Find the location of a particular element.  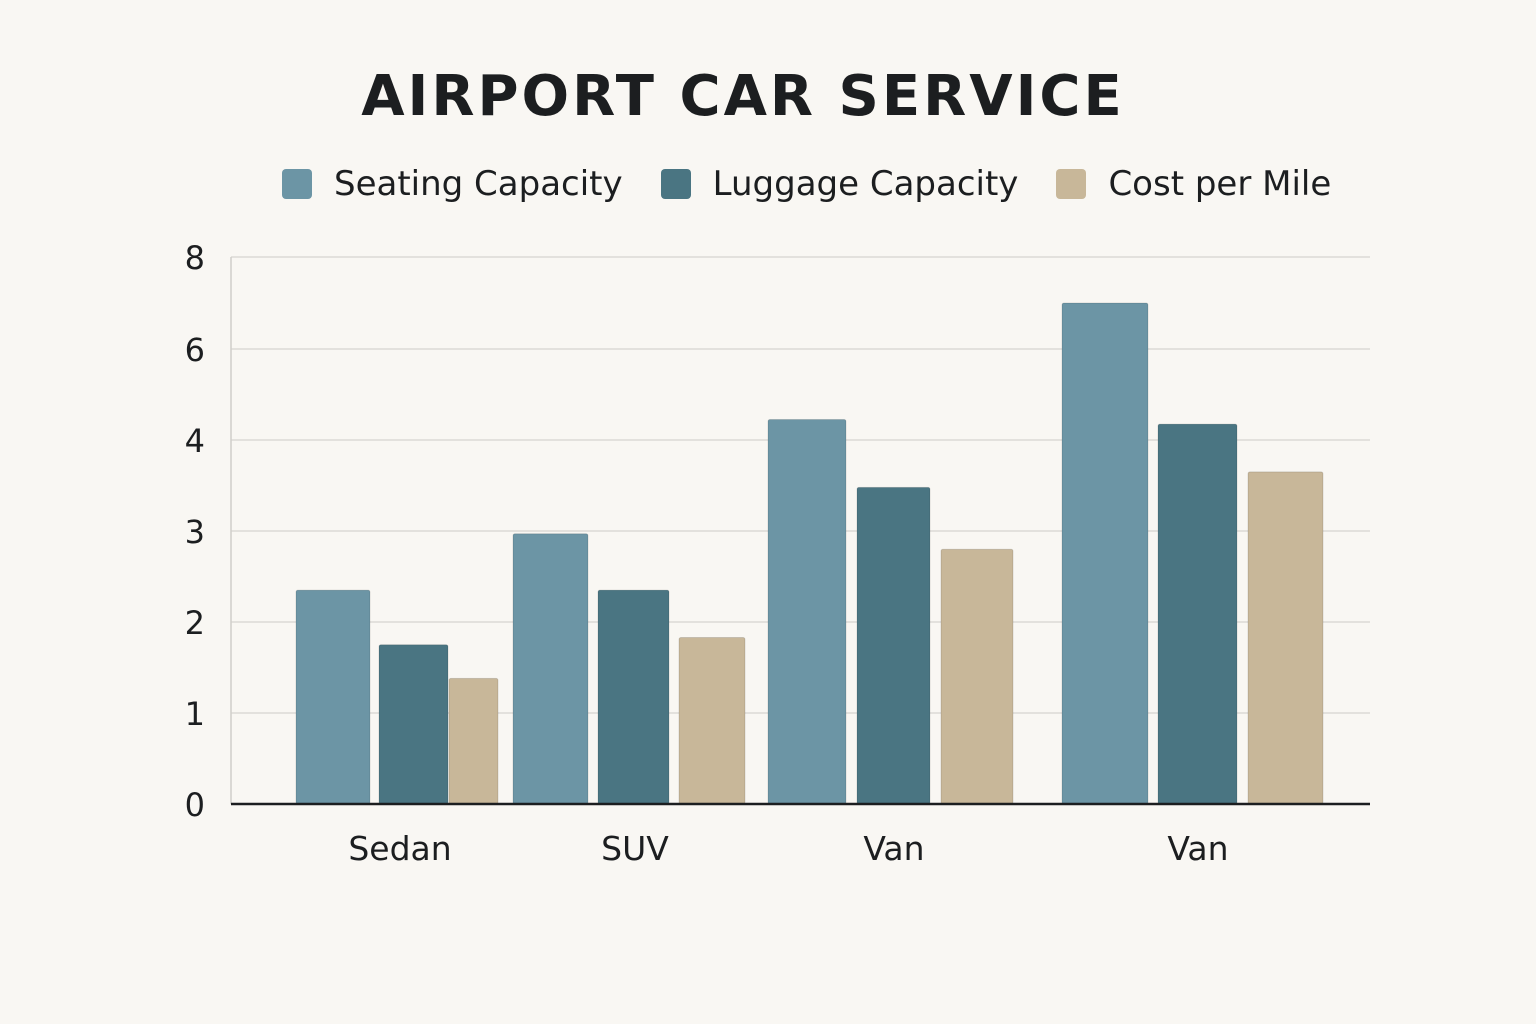

legend-label-seating: Seating Capacity is located at coordinates (478, 184).